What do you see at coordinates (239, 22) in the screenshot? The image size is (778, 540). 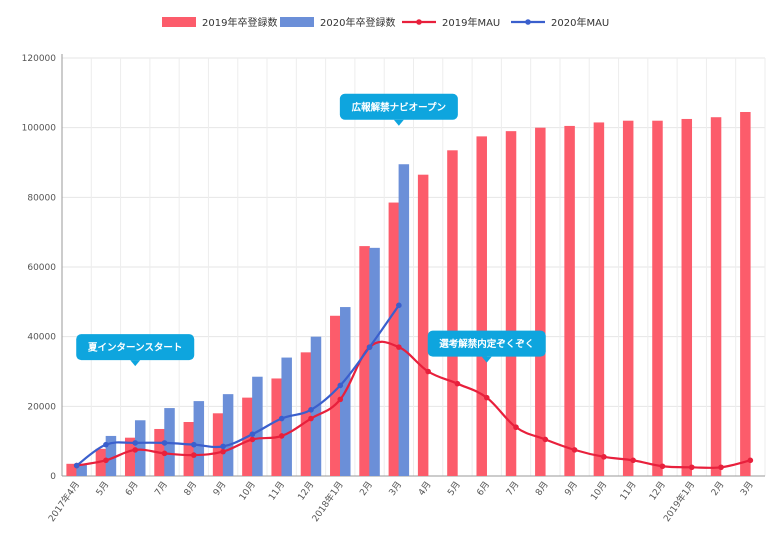 I see `legend-label: 2019年卒登録数` at bounding box center [239, 22].